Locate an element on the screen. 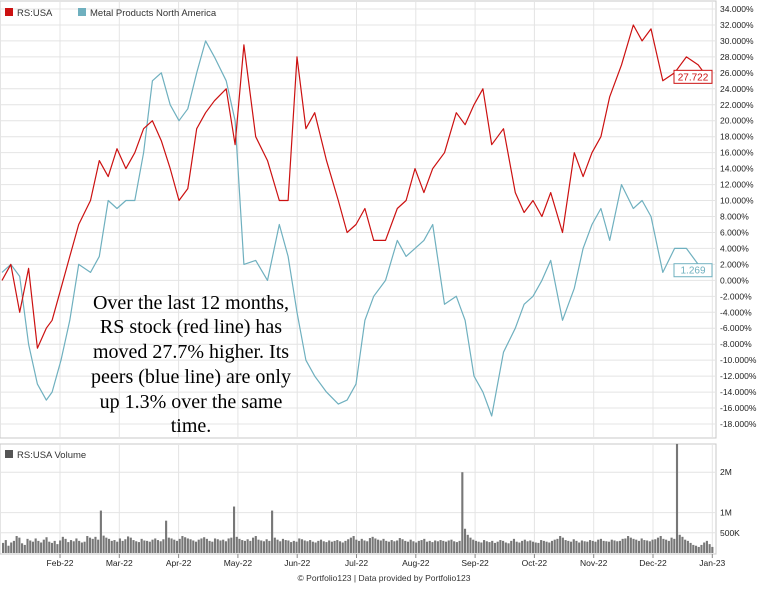 The height and width of the screenshot is (591, 768). main-y-tick-label: 22.000% is located at coordinates (737, 105).